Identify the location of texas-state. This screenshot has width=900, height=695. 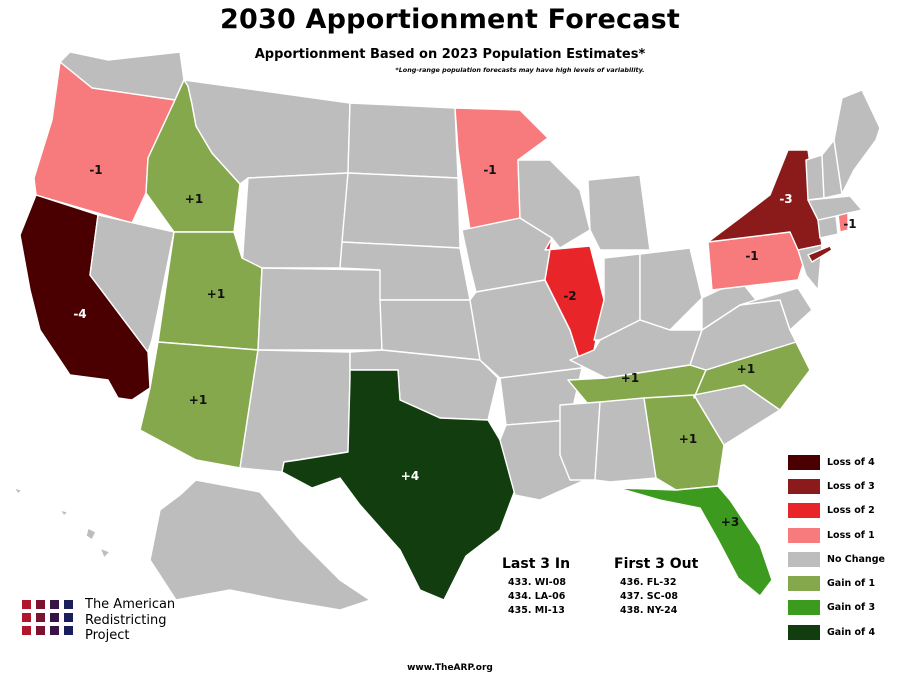
(398, 485).